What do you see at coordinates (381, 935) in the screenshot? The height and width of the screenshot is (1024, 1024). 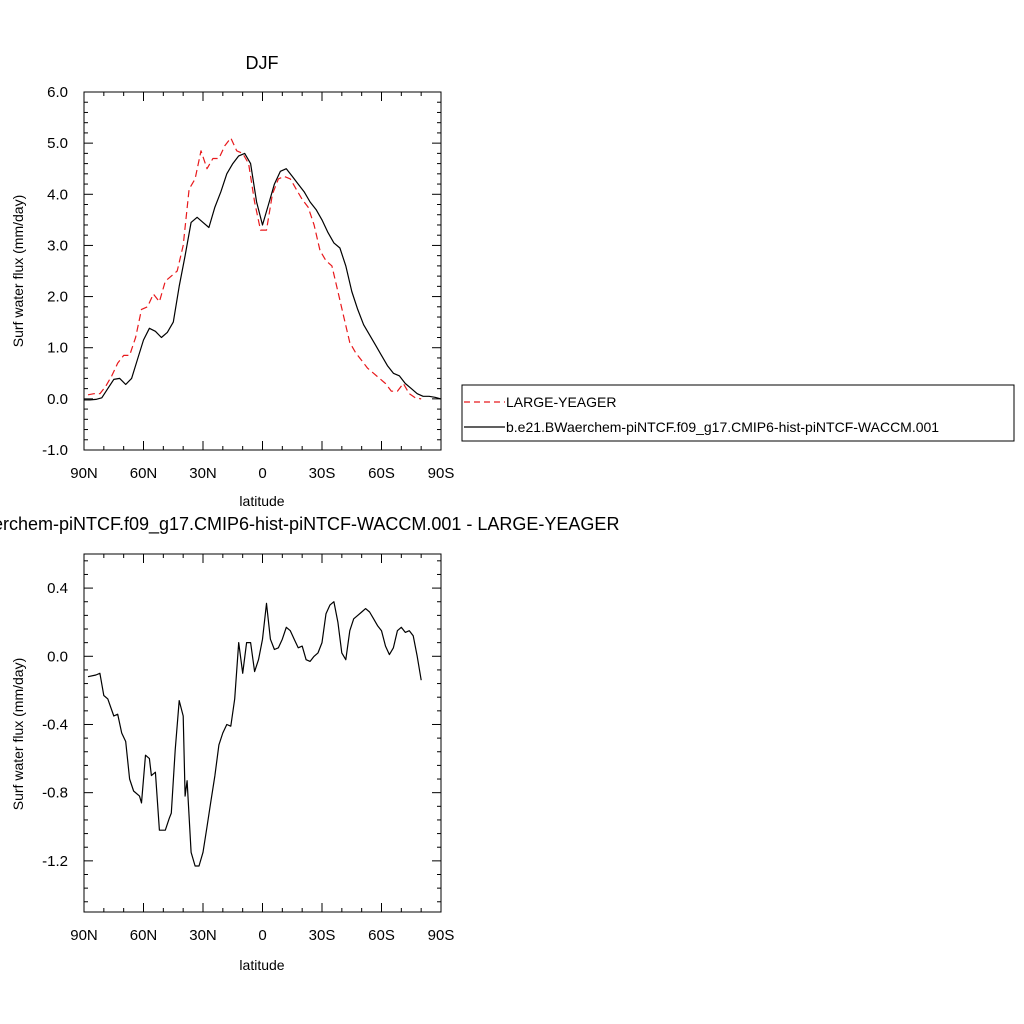 I see `bottom-chart-x-tick-label: 60S` at bounding box center [381, 935].